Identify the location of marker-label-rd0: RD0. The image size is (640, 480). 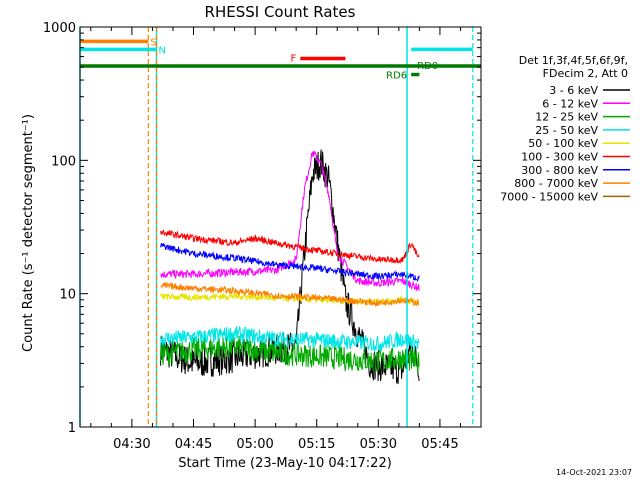
(427, 66).